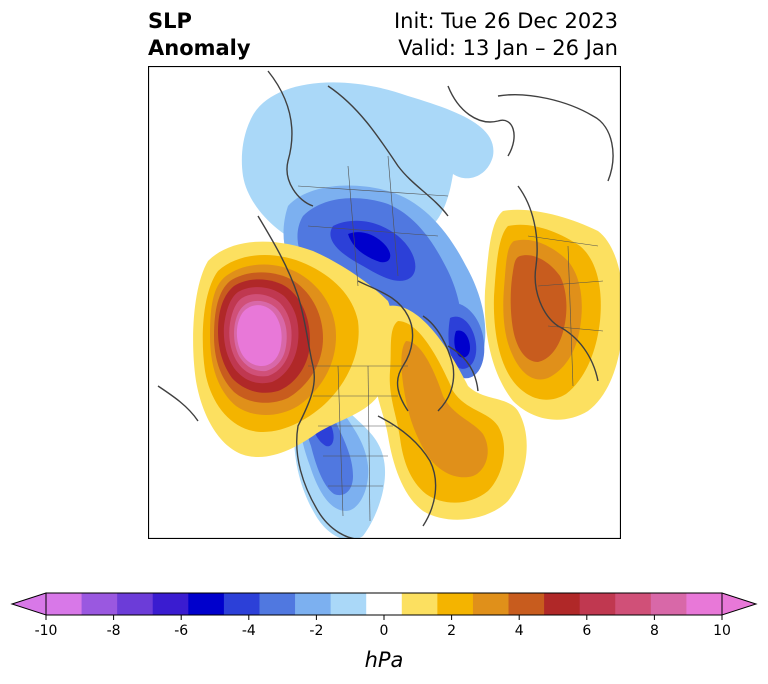 The height and width of the screenshot is (684, 768). Describe the element at coordinates (505, 21) in the screenshot. I see `init-date: Init: Tue 26 Dec 2023` at that location.